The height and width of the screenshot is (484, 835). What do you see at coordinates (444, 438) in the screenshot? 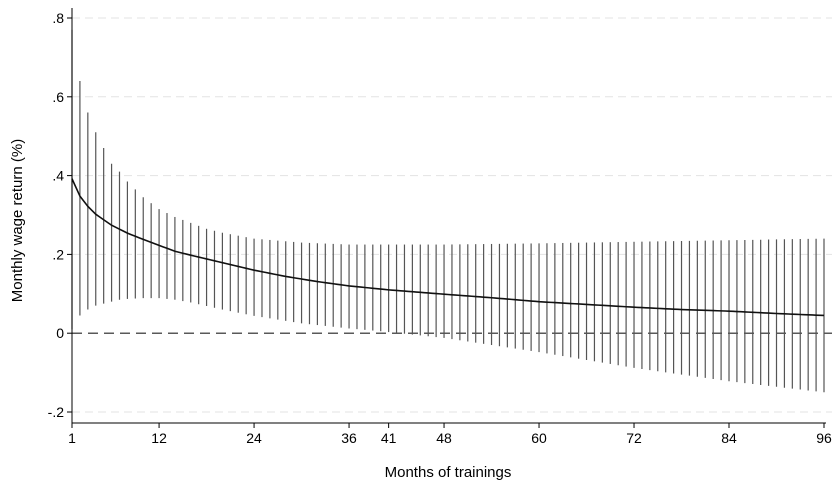
I see `x-tick-label: 48` at bounding box center [444, 438].